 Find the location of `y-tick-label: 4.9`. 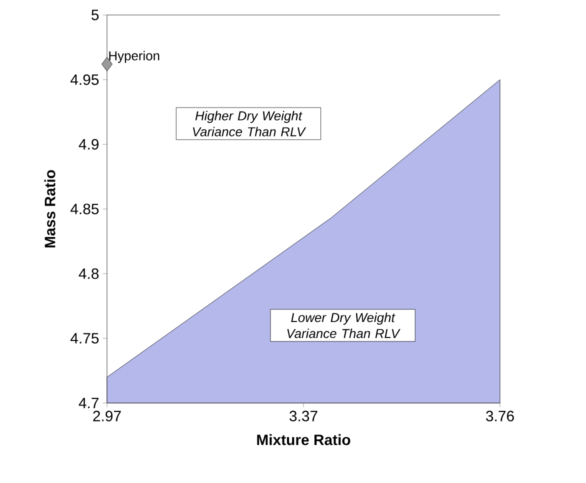

y-tick-label: 4.9 is located at coordinates (88, 144).